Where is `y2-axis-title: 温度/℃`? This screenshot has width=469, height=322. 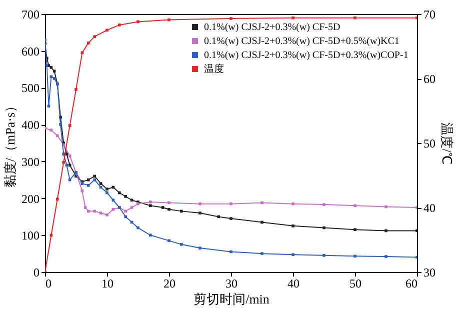 y2-axis-title: 温度/℃ is located at coordinates (447, 143).